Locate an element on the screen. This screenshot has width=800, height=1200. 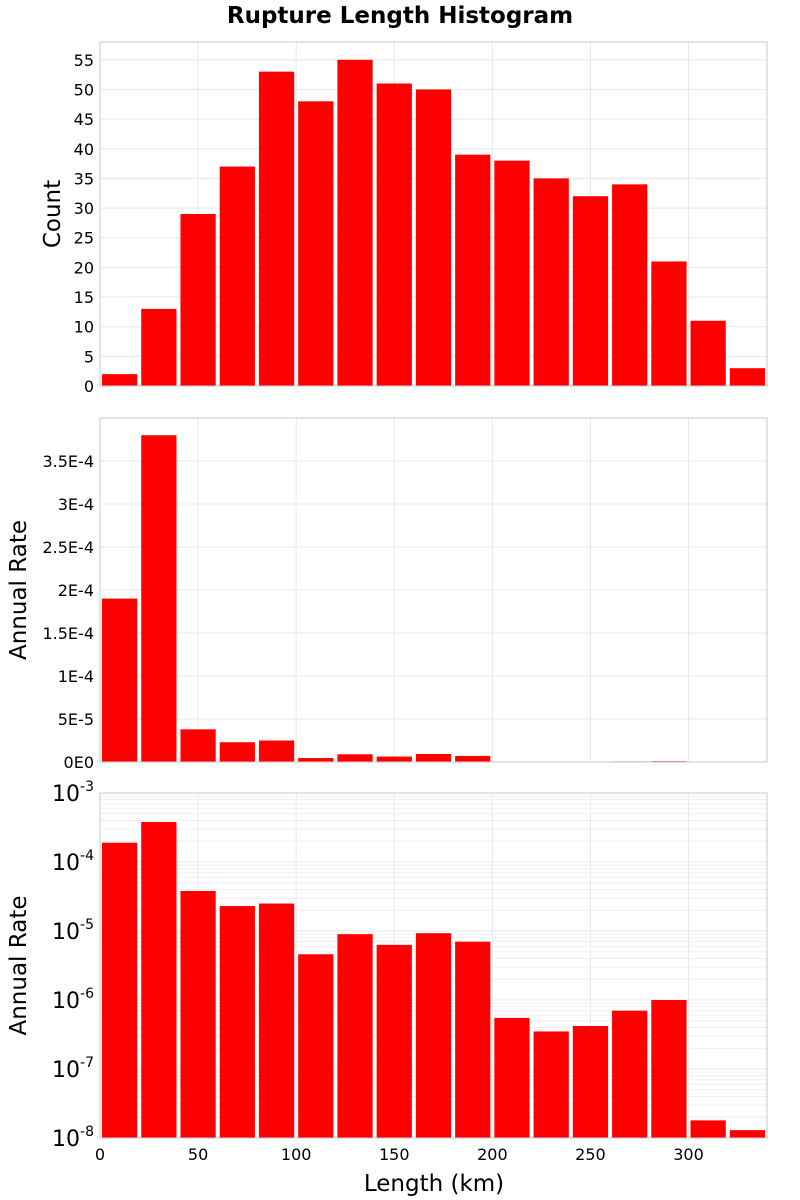
y-tick-label: 10⁻⁴ is located at coordinates (73, 862).